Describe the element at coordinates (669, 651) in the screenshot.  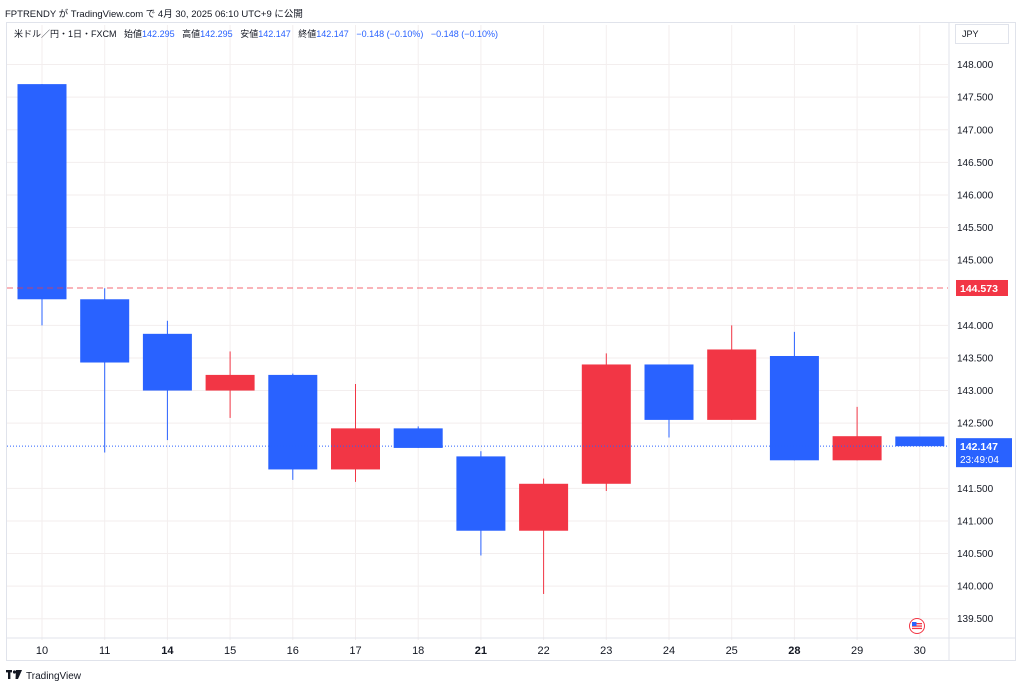
I see `x-tick-label: 24` at that location.